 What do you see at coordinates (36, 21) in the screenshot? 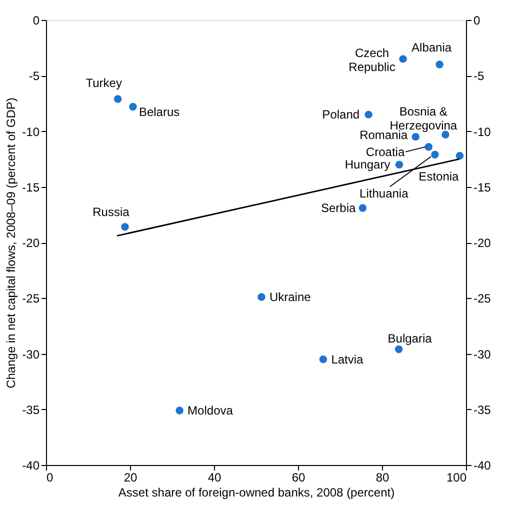
I see `y-tick-label: 0` at bounding box center [36, 21].